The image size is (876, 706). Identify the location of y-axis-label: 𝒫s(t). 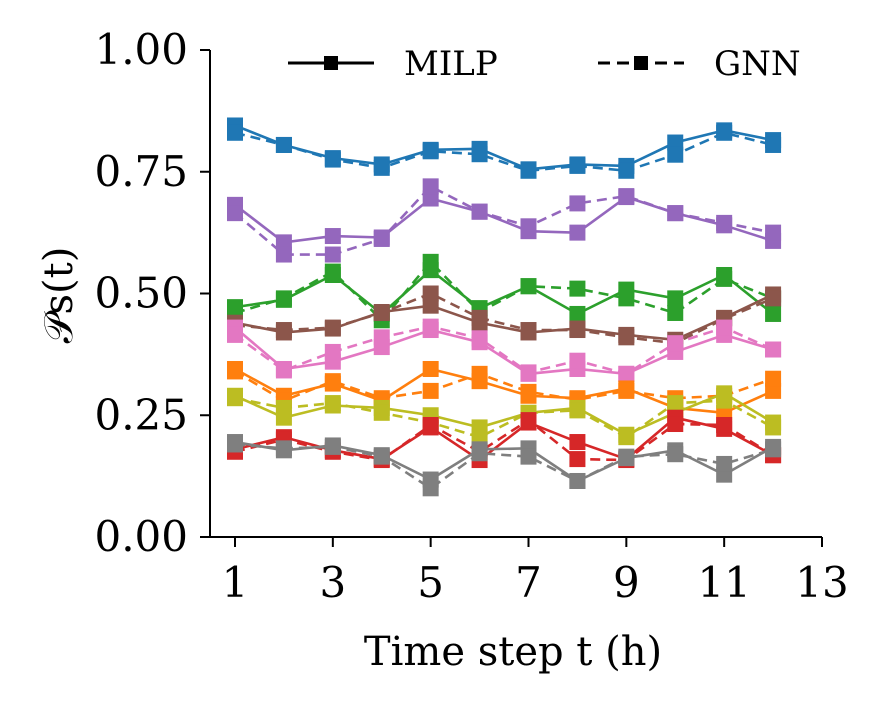
(59, 295).